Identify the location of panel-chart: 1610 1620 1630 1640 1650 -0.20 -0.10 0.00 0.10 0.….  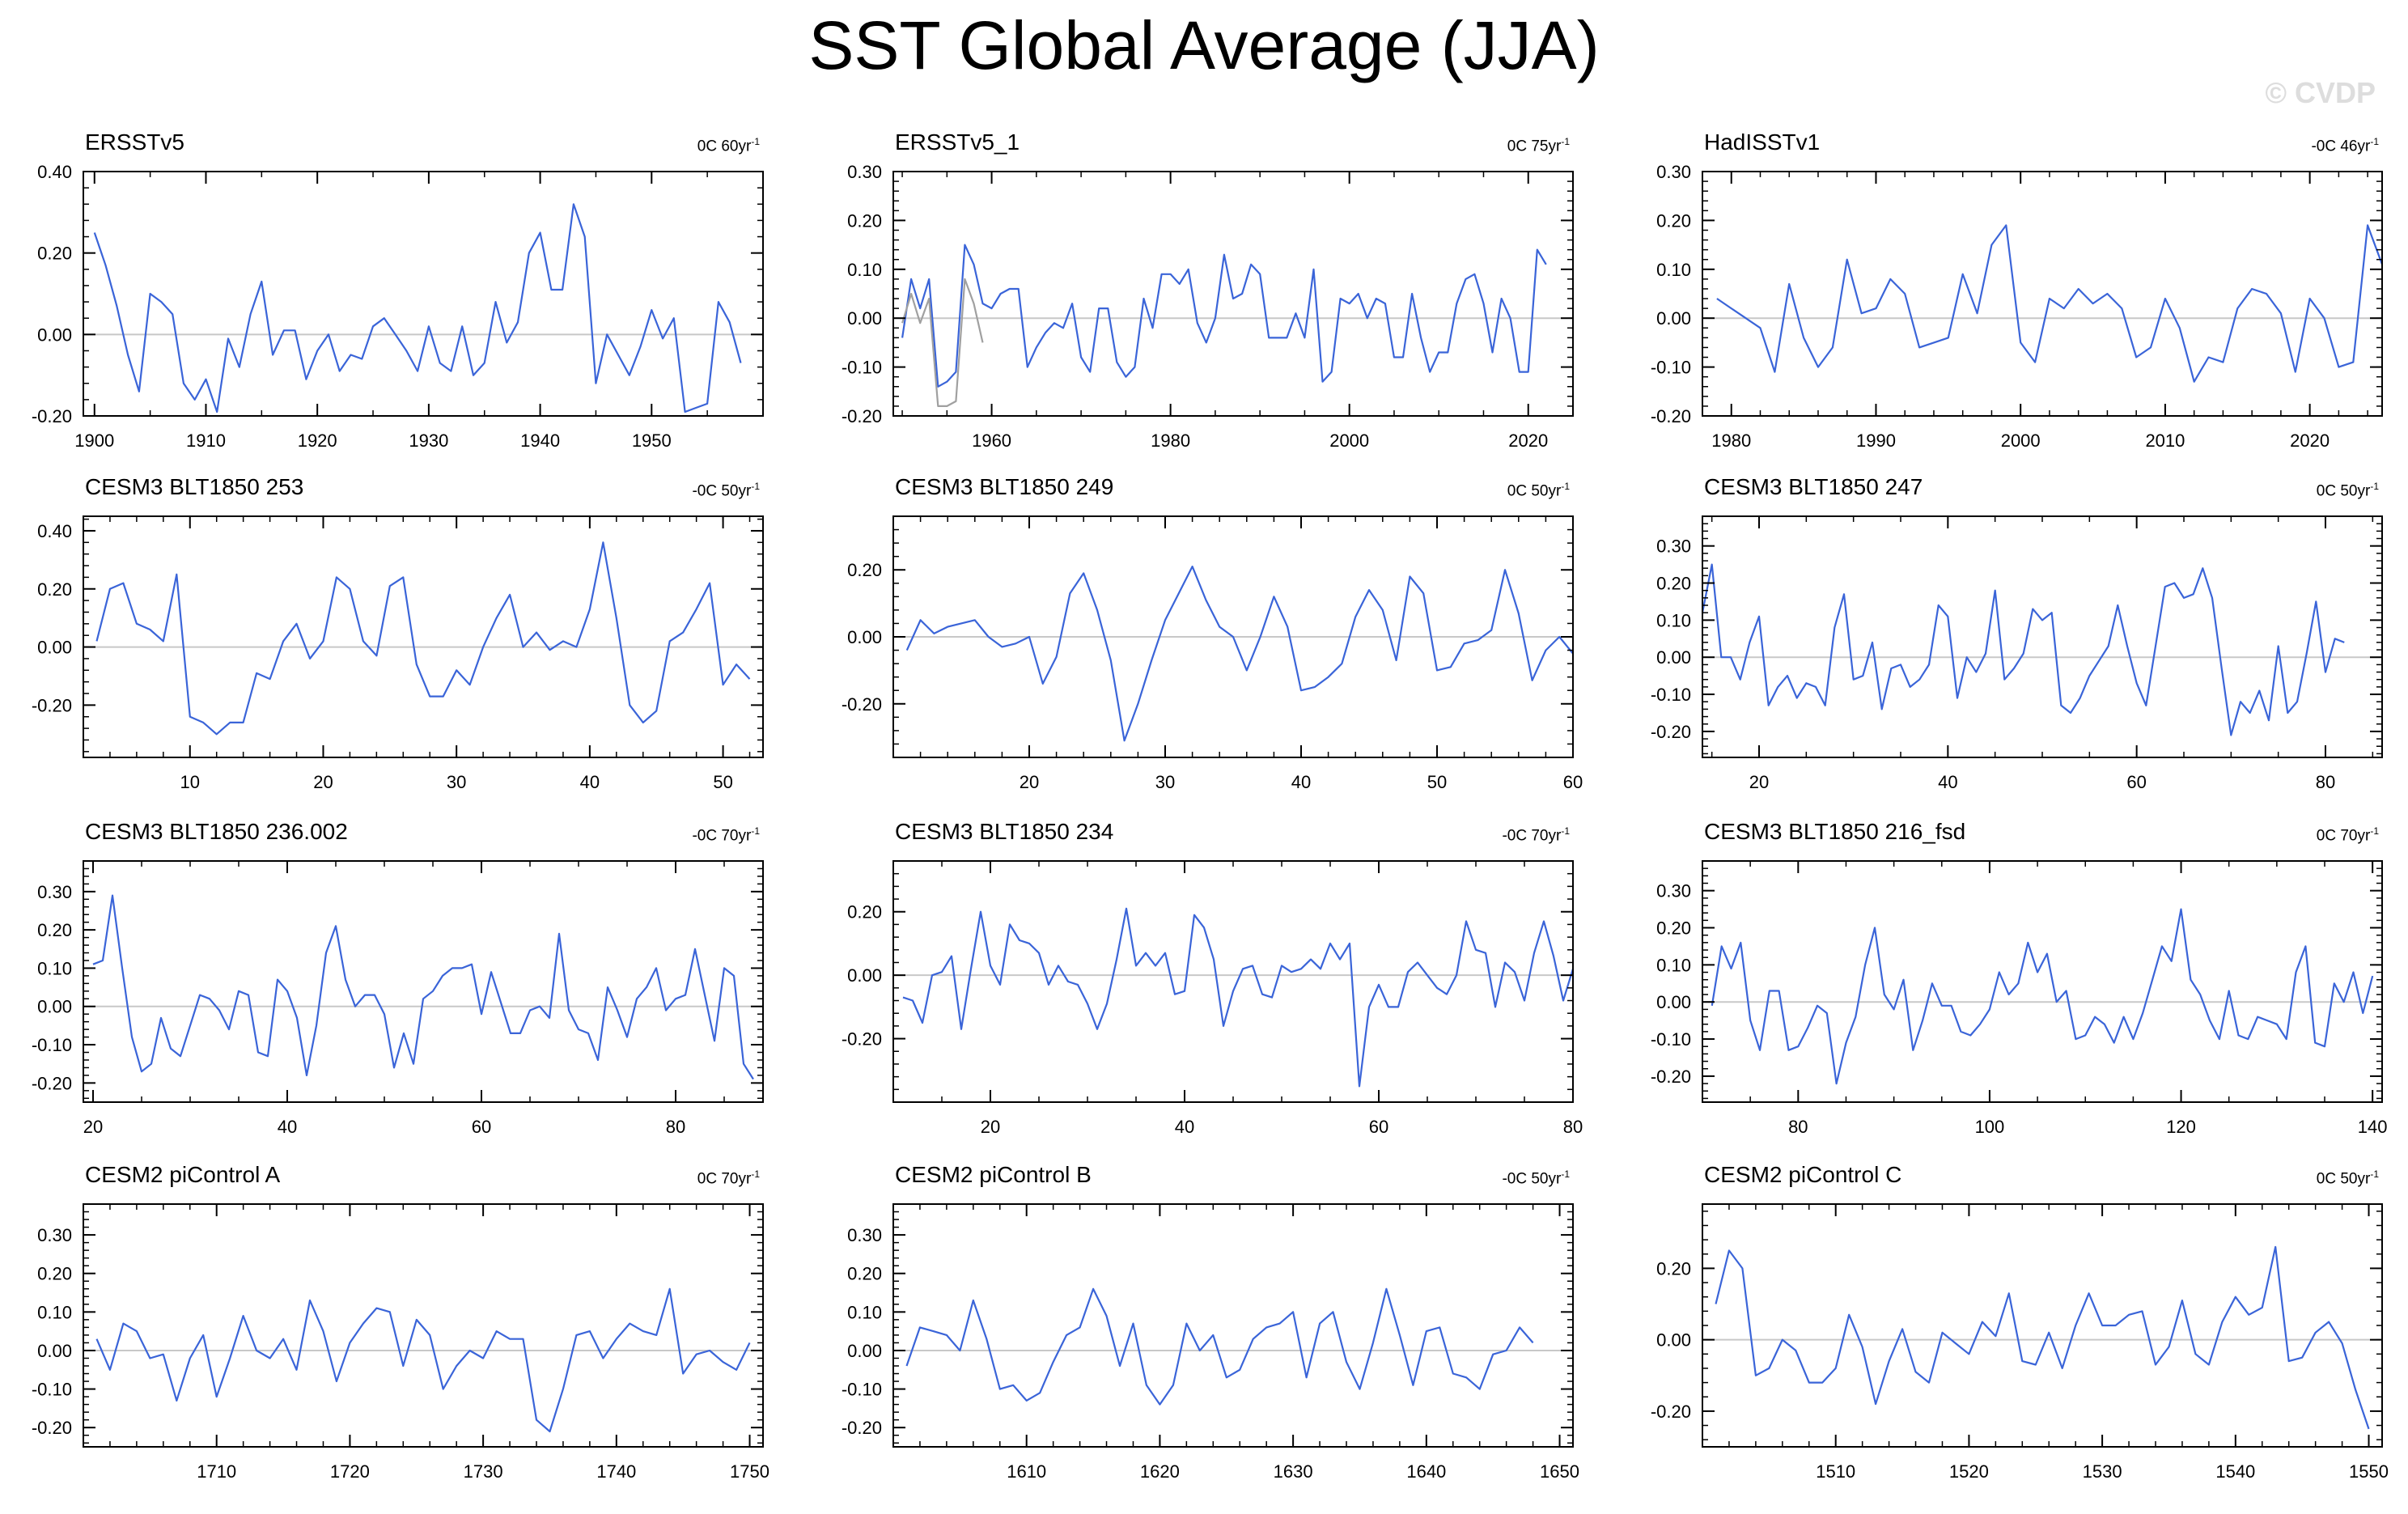
(1210, 1342).